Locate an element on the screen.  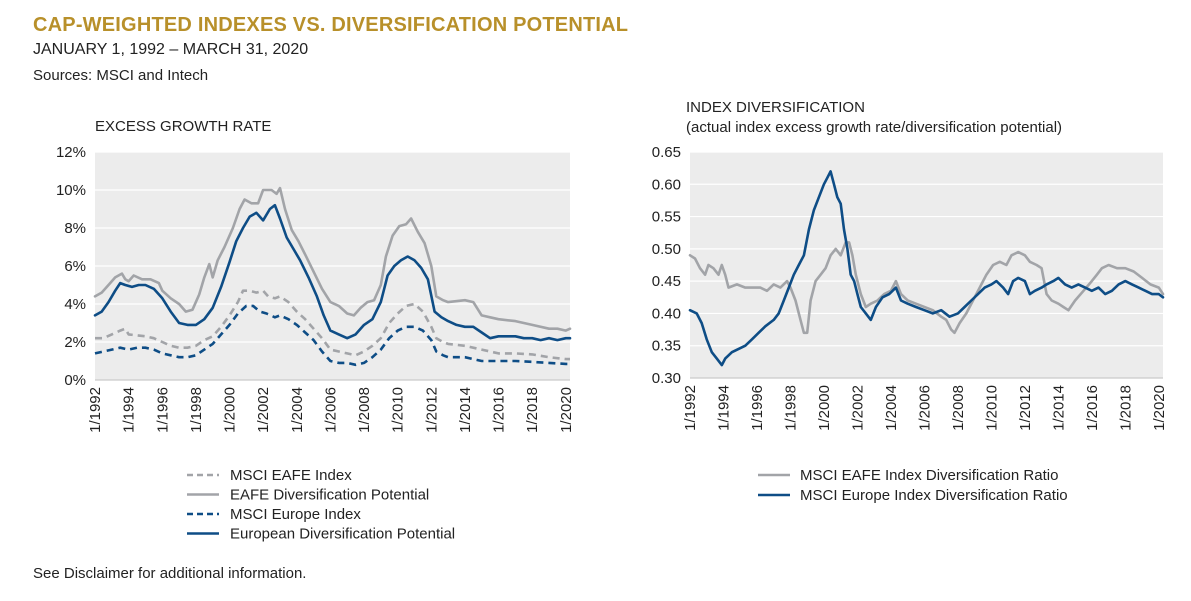
y-tick-label: 0.55 is located at coordinates (666, 217).